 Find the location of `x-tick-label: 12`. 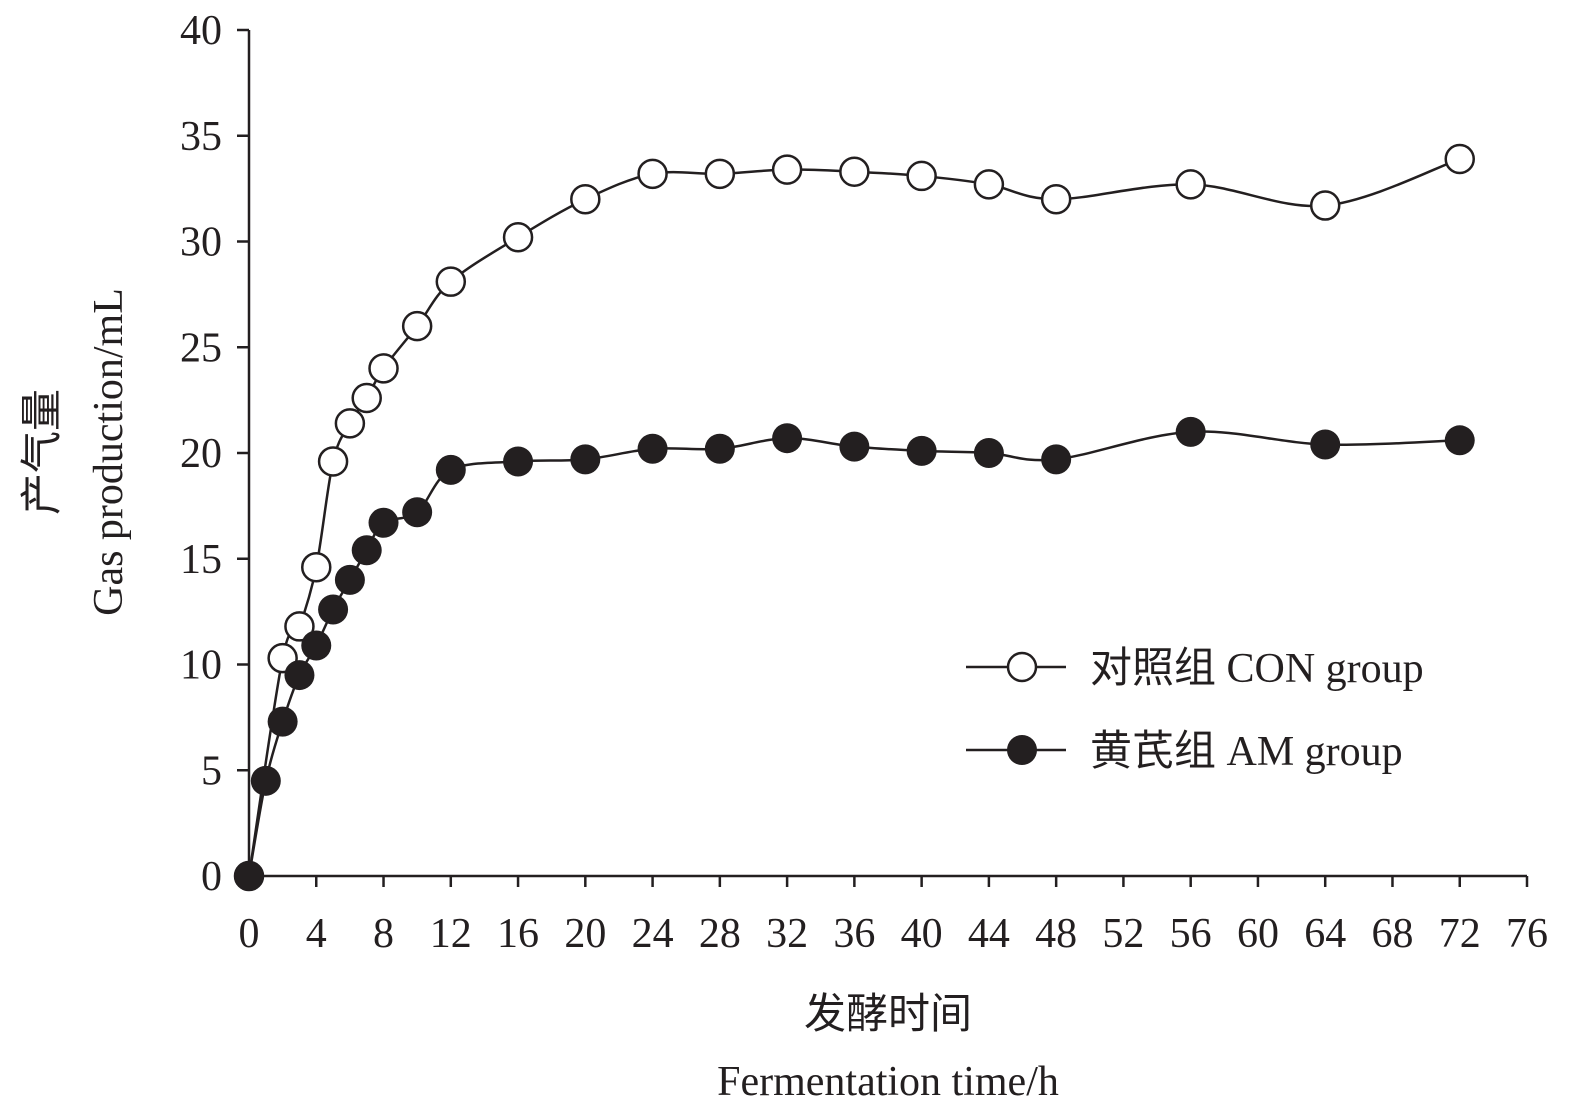

x-tick-label: 12 is located at coordinates (451, 934).